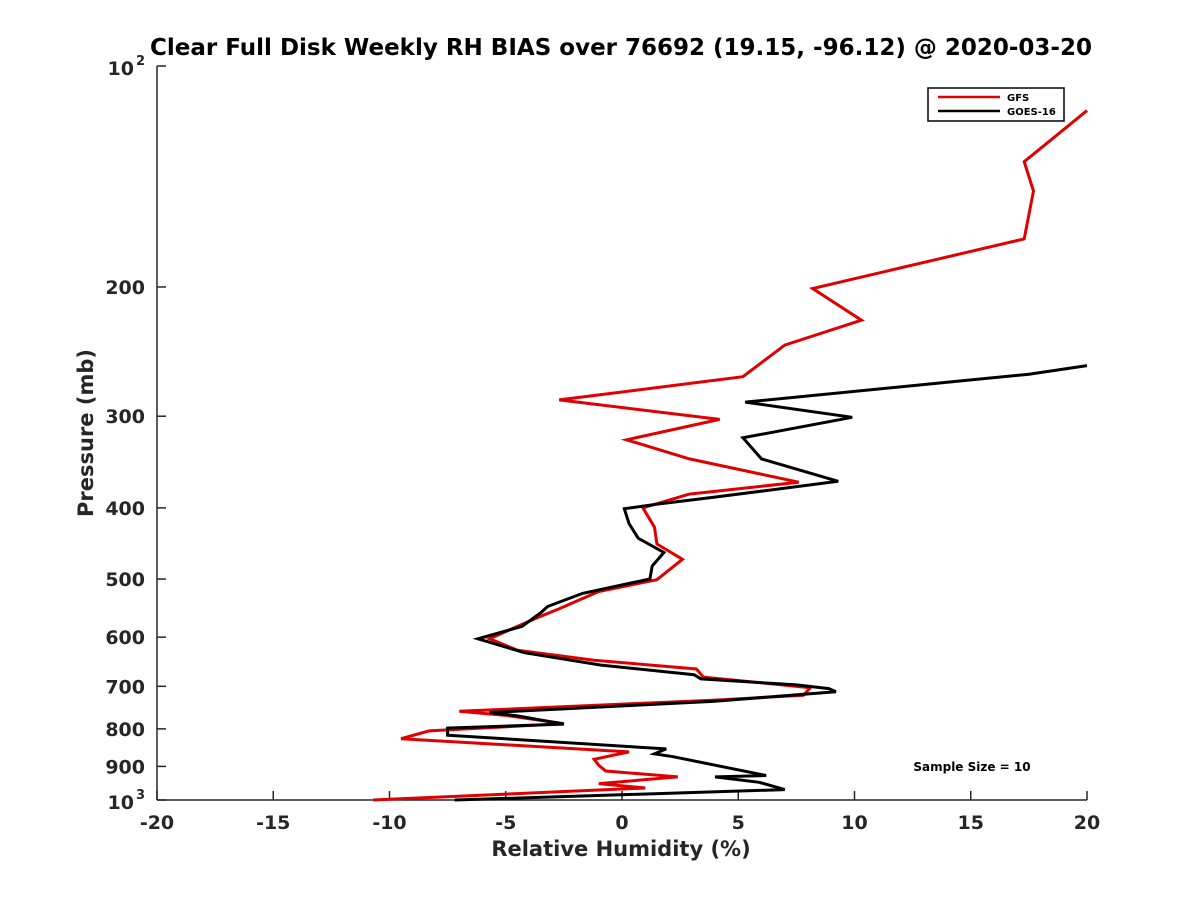  Describe the element at coordinates (125, 730) in the screenshot. I see `y-tick-label: 800` at that location.